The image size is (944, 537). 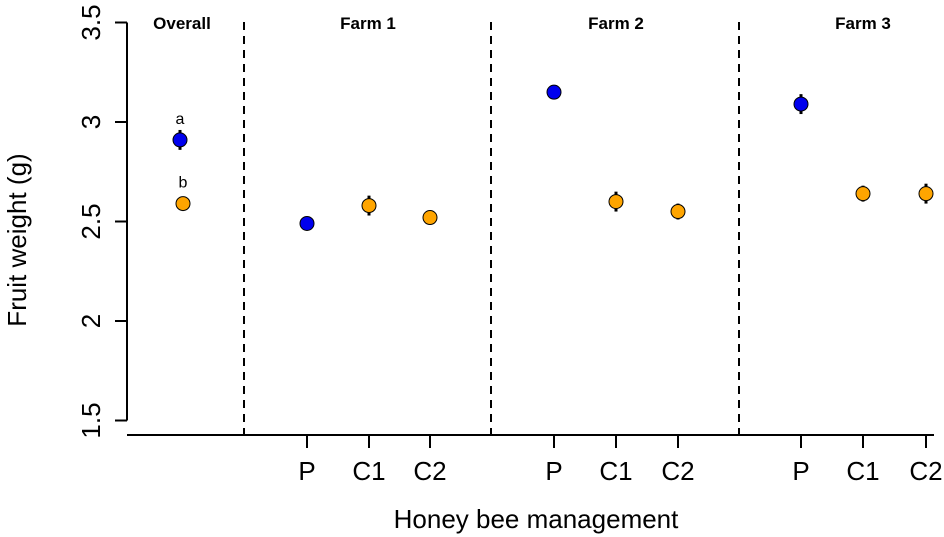 What do you see at coordinates (180, 119) in the screenshot?
I see `significance-label: a` at bounding box center [180, 119].